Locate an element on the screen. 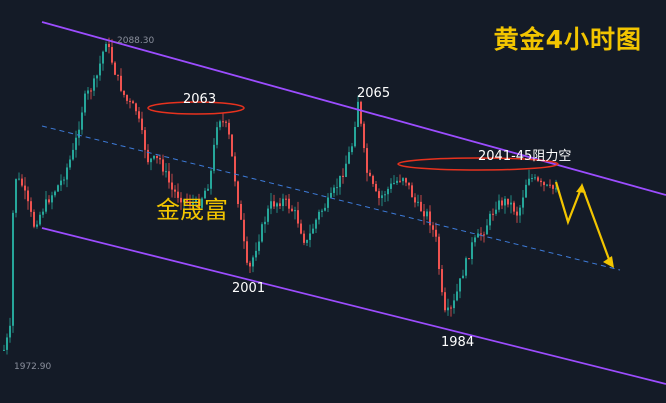 The image size is (666, 403). label-2063: 2063 is located at coordinates (199, 99).